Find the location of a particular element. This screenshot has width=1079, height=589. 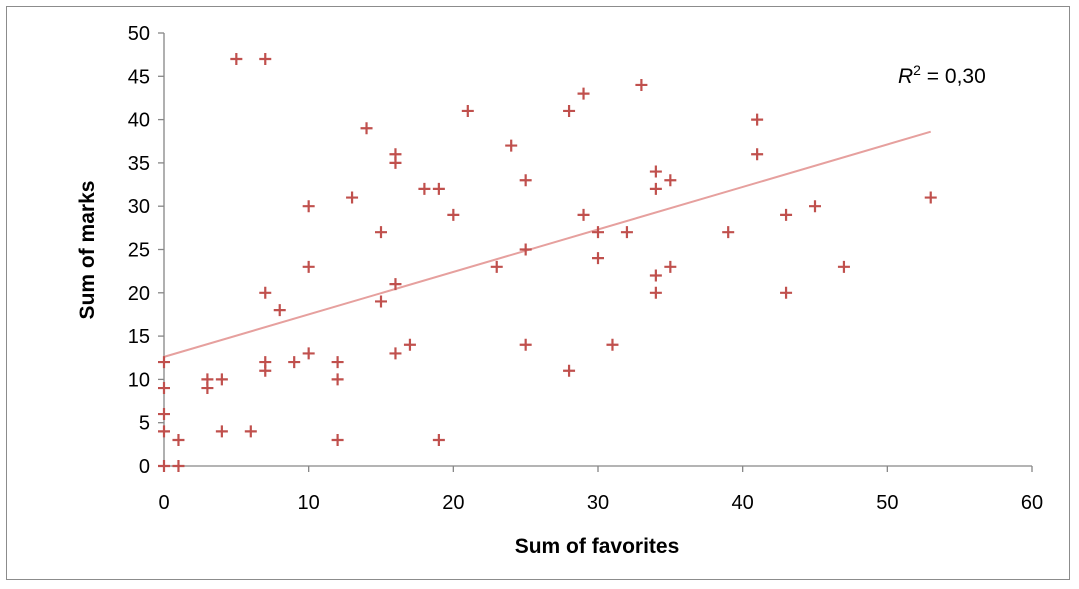

x-tick-label: 20 is located at coordinates (453, 503).